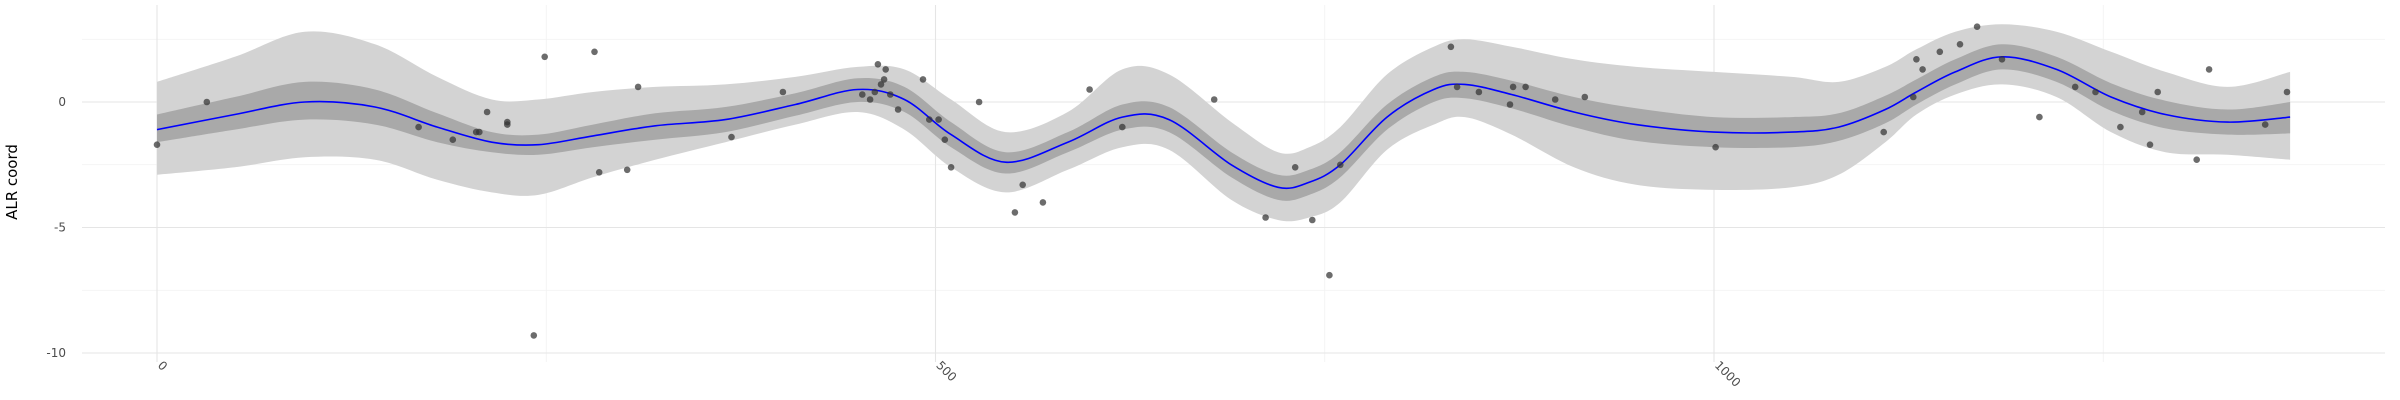 This screenshot has width=2400, height=400. I want to click on y-tick-label: -5, so click(60, 228).